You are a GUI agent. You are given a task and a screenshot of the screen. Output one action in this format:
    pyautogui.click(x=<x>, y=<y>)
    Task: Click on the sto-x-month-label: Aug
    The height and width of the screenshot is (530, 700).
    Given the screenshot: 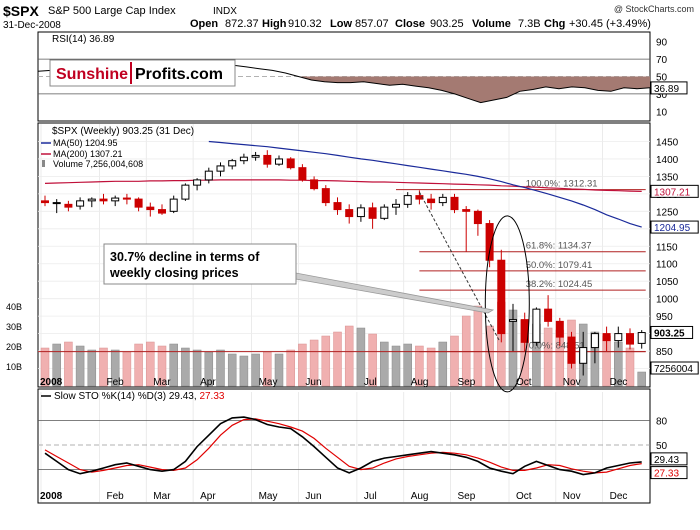 What is the action you would take?
    pyautogui.click(x=420, y=496)
    